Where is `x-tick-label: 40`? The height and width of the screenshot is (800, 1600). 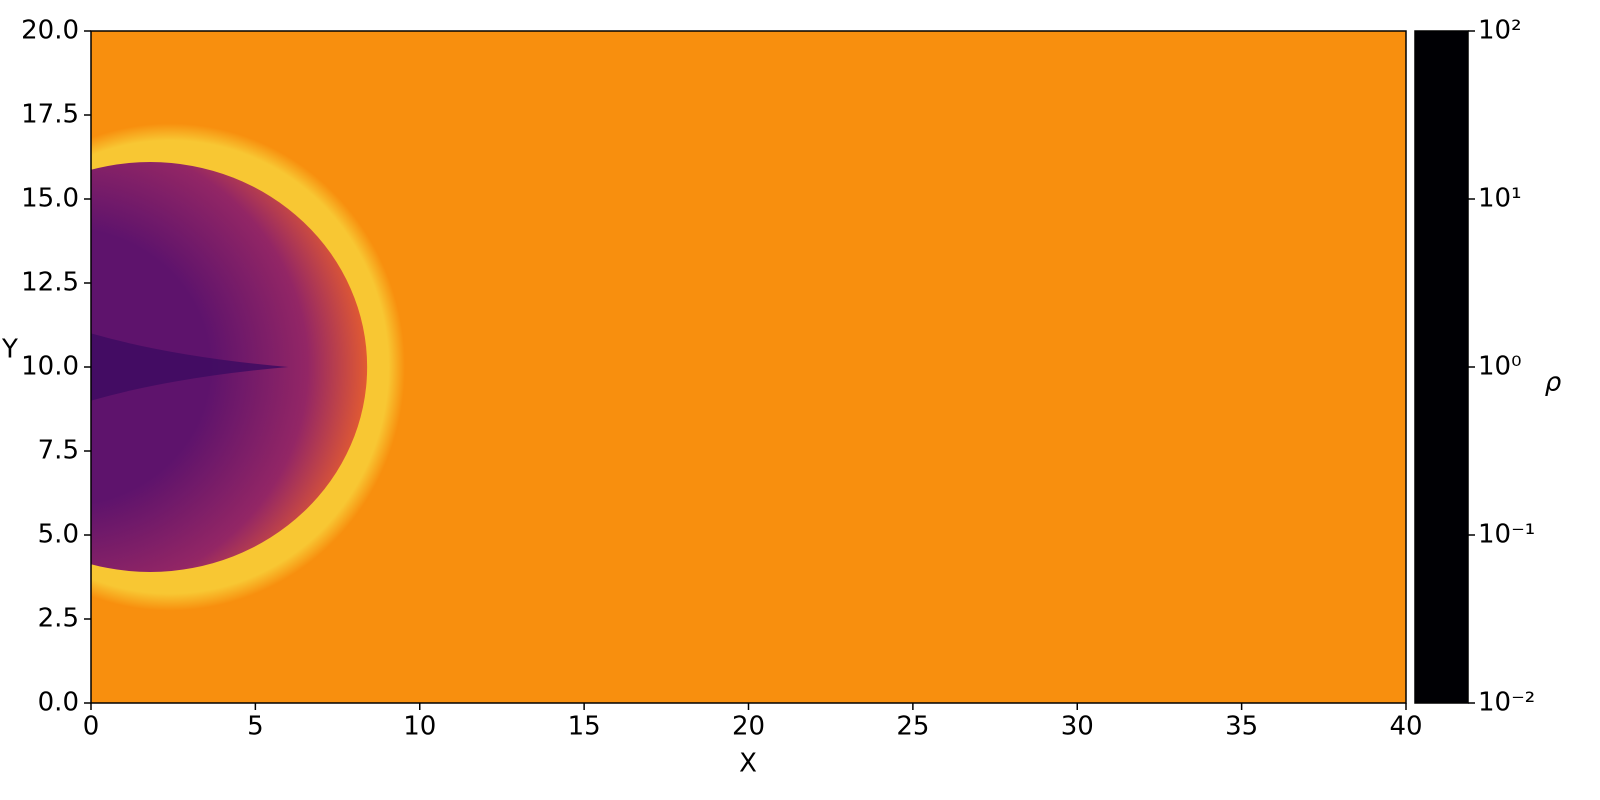
x-tick-label: 40 is located at coordinates (1405, 727).